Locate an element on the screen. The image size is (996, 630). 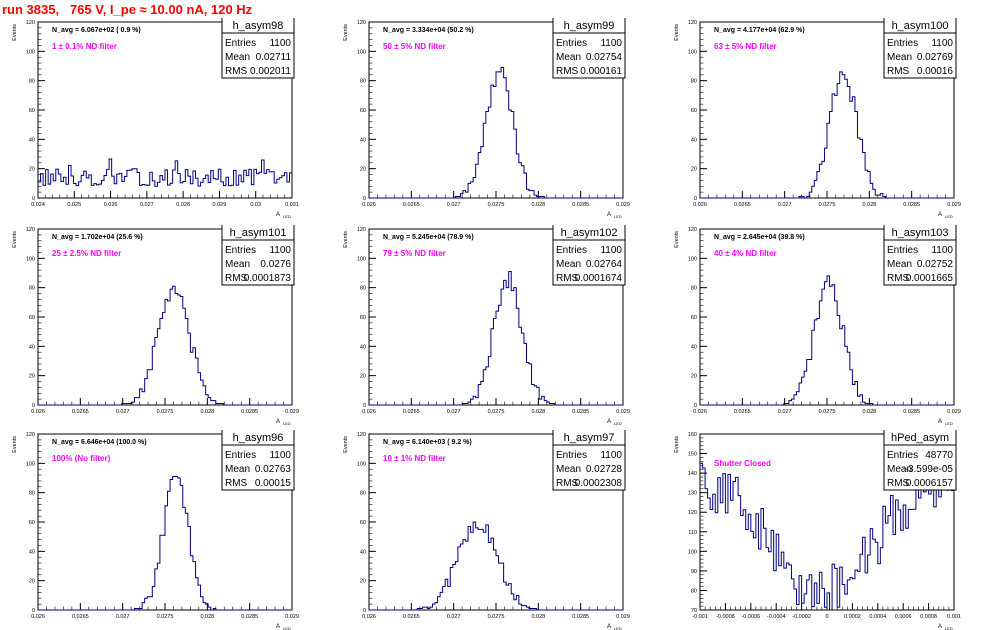
x-tick-label: 0.0008 is located at coordinates (928, 617).